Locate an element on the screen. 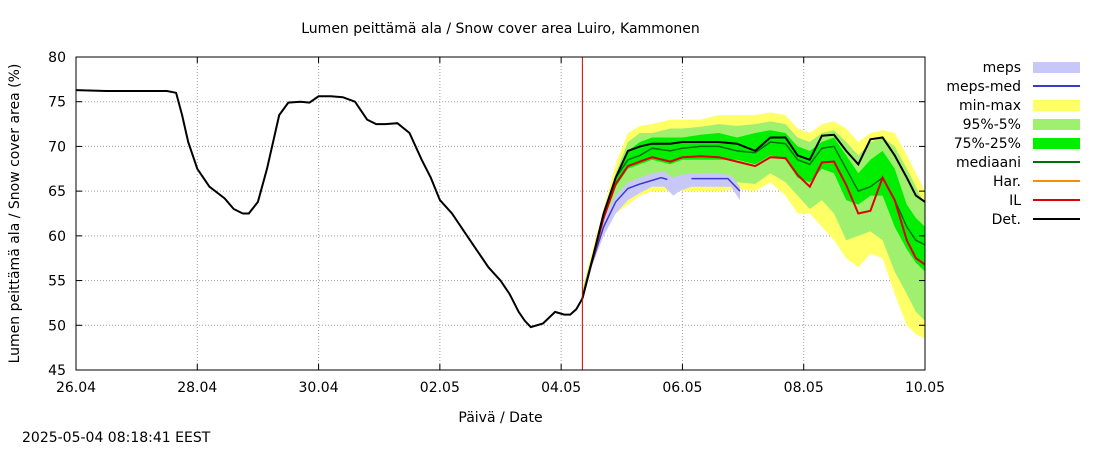 The width and height of the screenshot is (1100, 450). band-meps is located at coordinates (661, 235).